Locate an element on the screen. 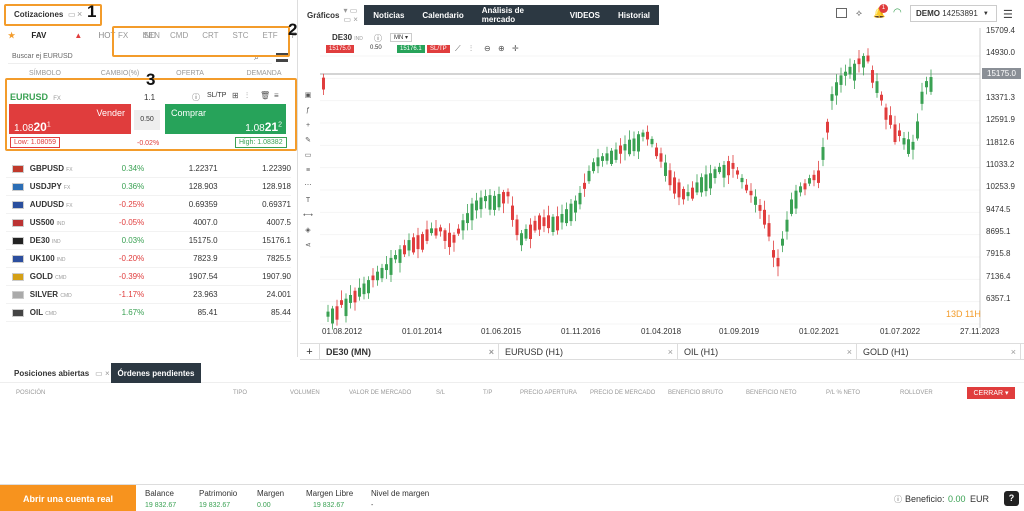 Image resolution: width=1024 pixels, height=511 pixels. shape-tool-icon: ▭ is located at coordinates (308, 155).